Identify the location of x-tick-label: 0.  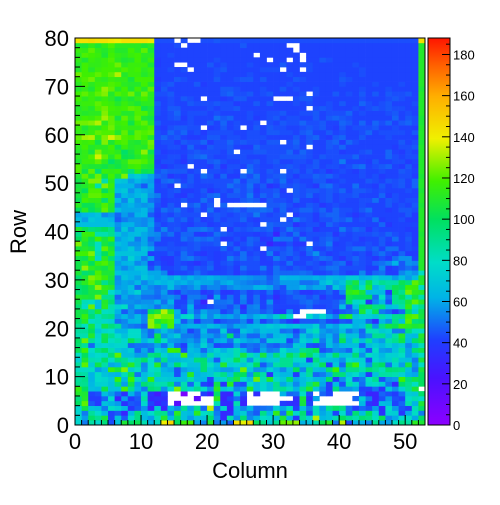
(75, 441).